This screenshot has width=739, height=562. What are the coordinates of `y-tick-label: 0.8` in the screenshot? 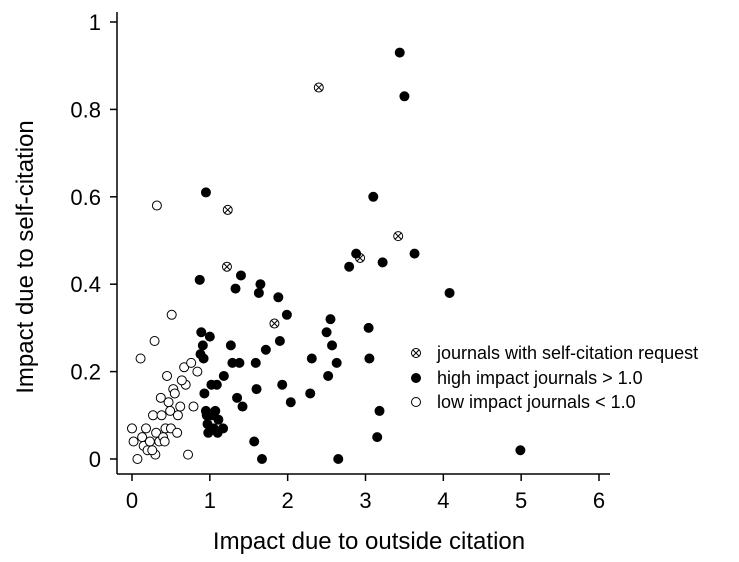 It's located at (85, 109).